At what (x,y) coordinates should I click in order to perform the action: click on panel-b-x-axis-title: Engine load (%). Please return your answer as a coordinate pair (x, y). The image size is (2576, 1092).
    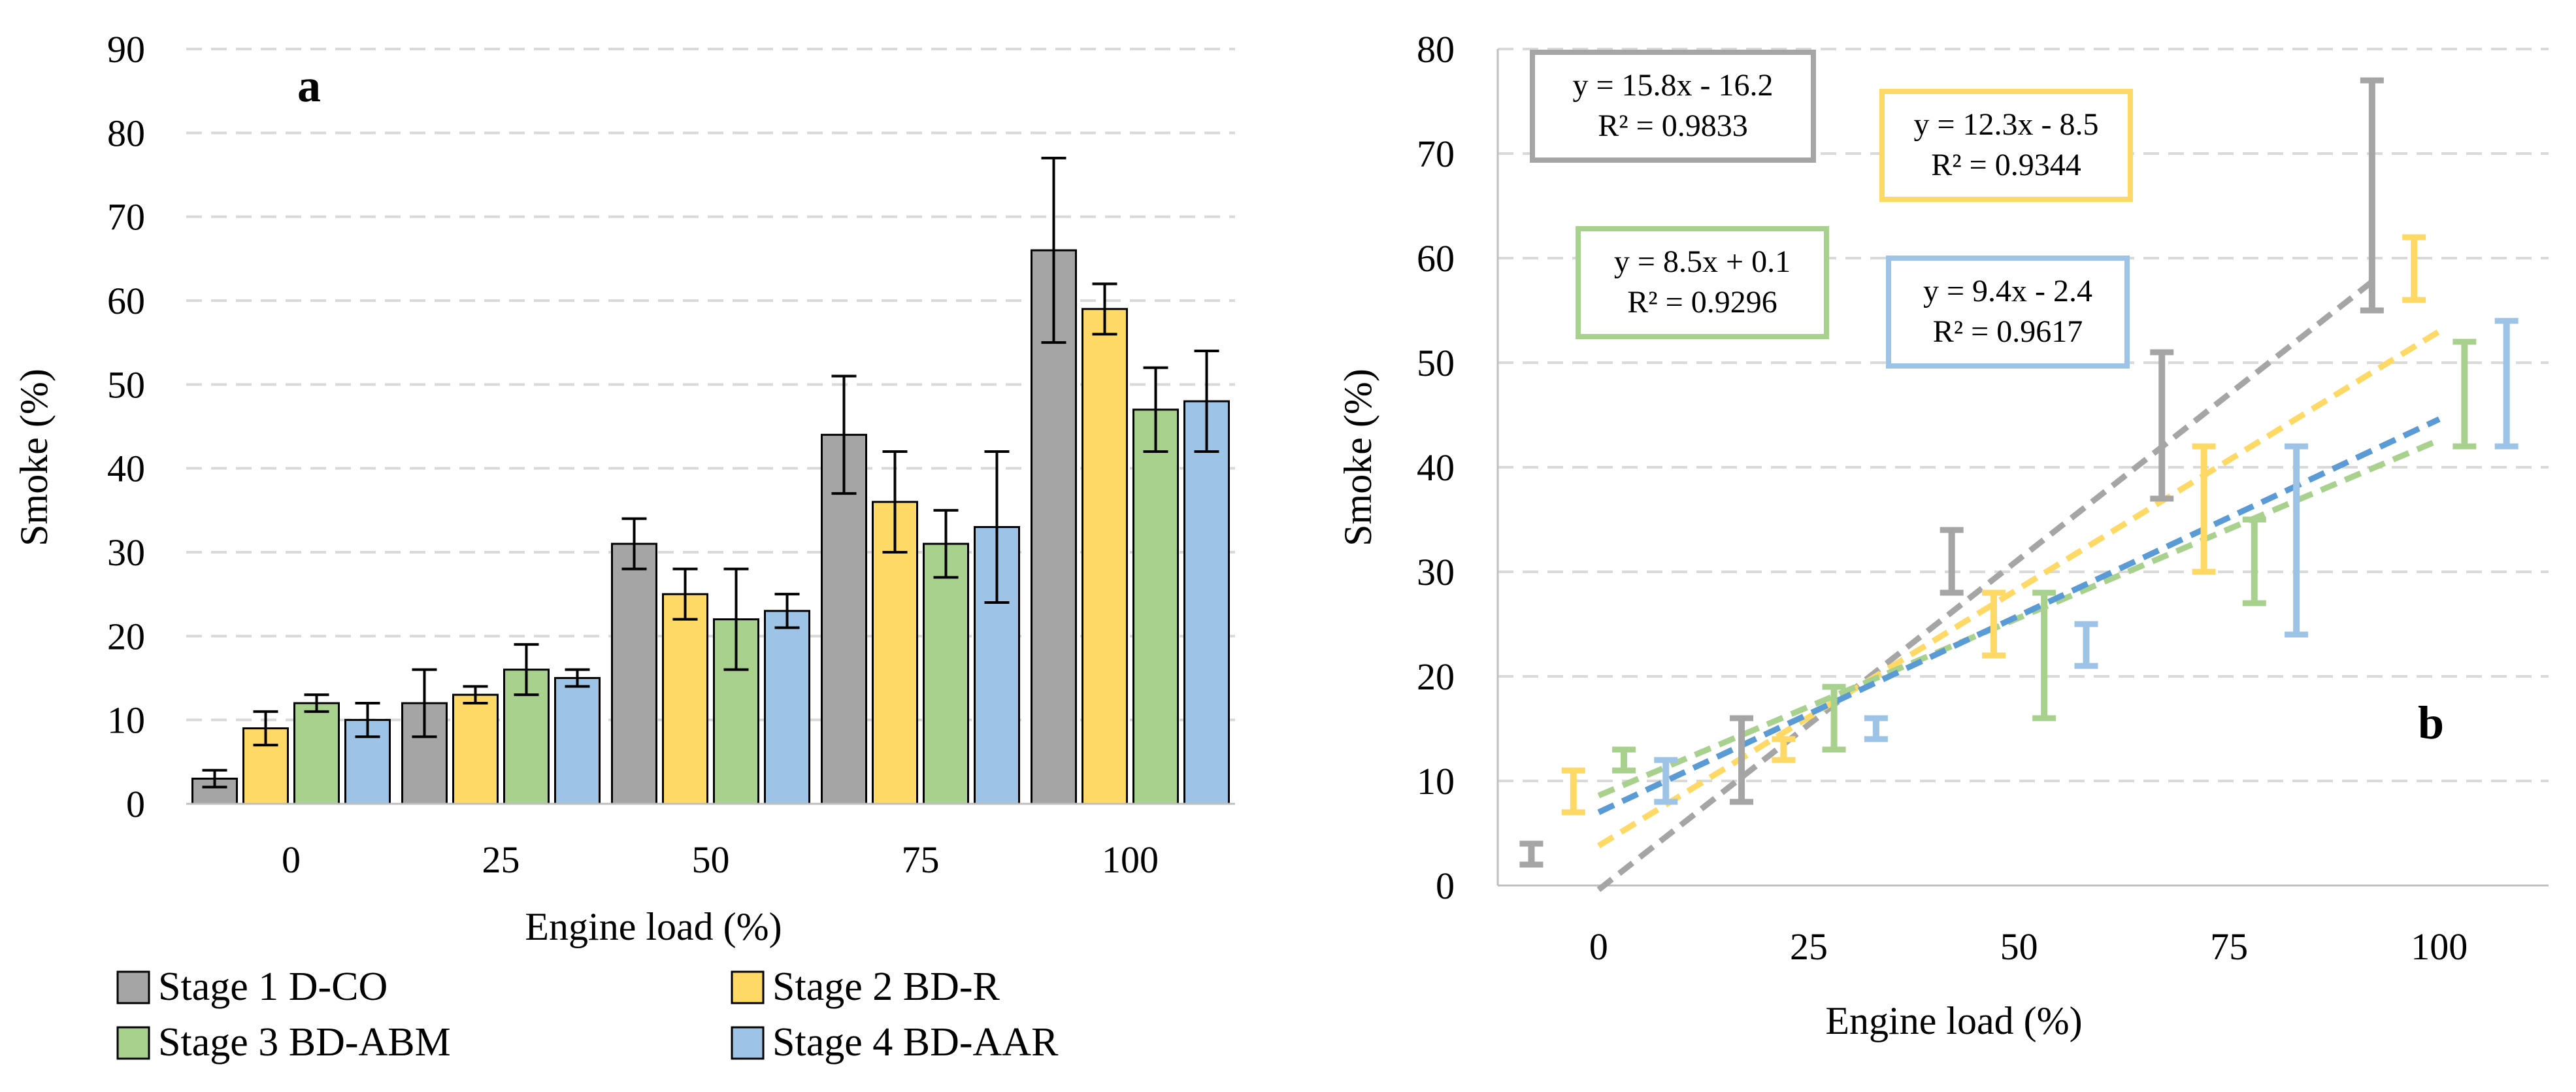
    Looking at the image, I should click on (1953, 1020).